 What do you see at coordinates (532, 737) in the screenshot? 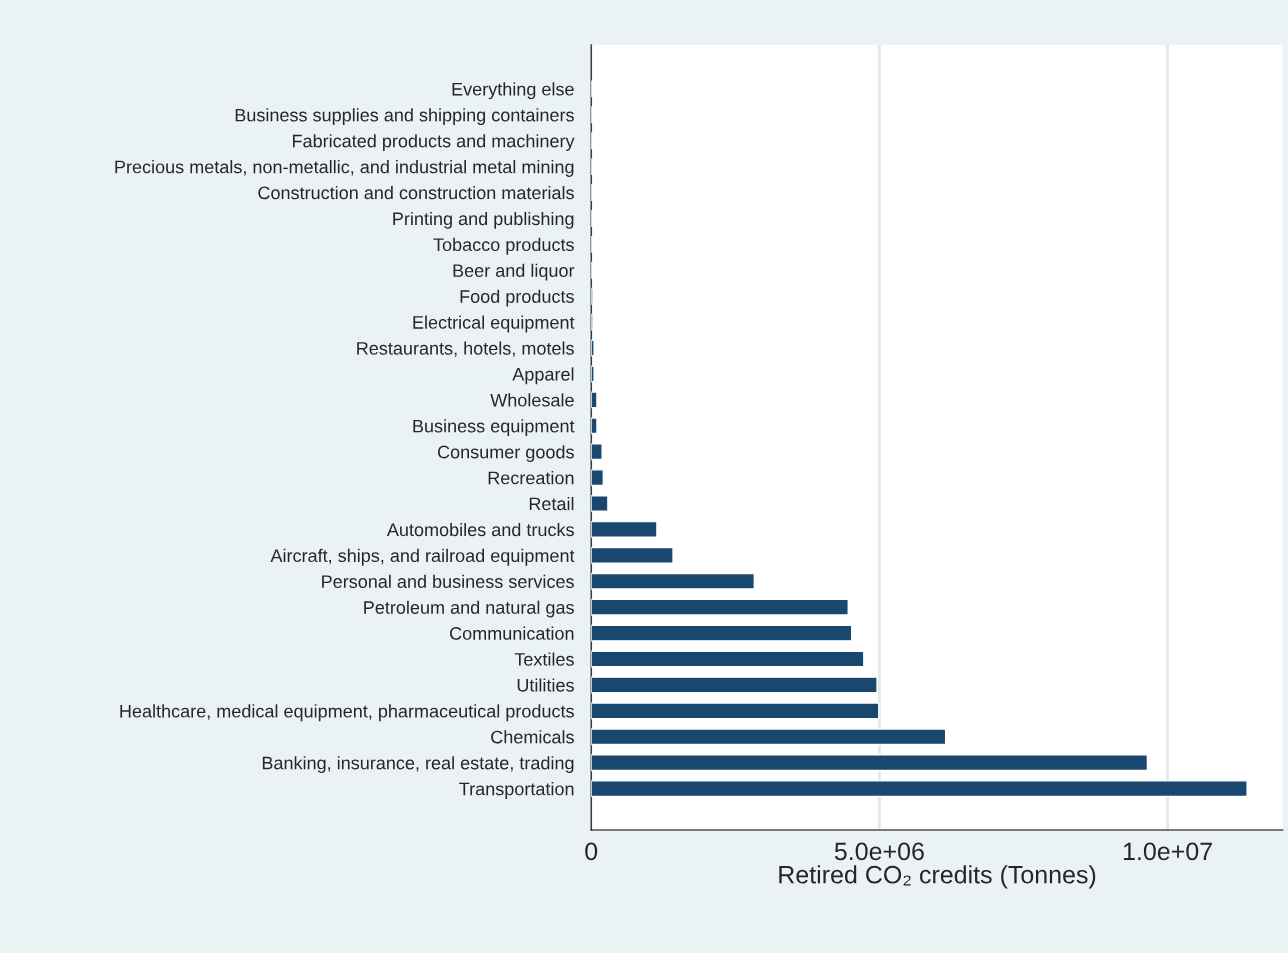
I see `y-tick-label: Chemicals` at bounding box center [532, 737].